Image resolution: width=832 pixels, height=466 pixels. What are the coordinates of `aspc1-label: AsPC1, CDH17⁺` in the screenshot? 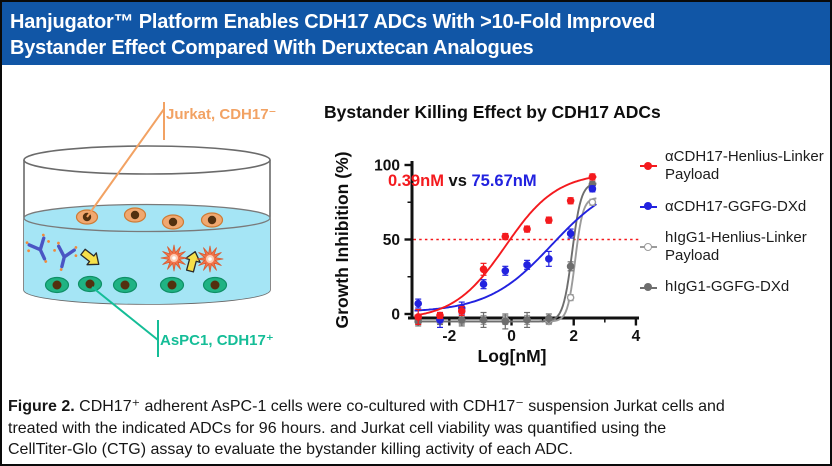 It's located at (217, 340).